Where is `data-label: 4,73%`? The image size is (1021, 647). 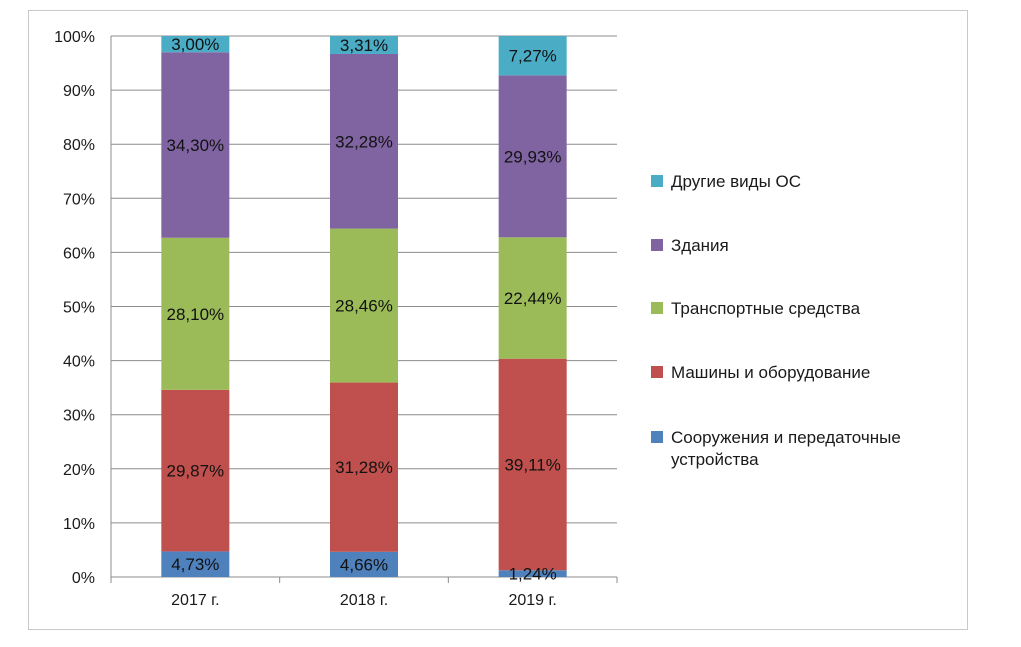
data-label: 4,73% is located at coordinates (195, 564).